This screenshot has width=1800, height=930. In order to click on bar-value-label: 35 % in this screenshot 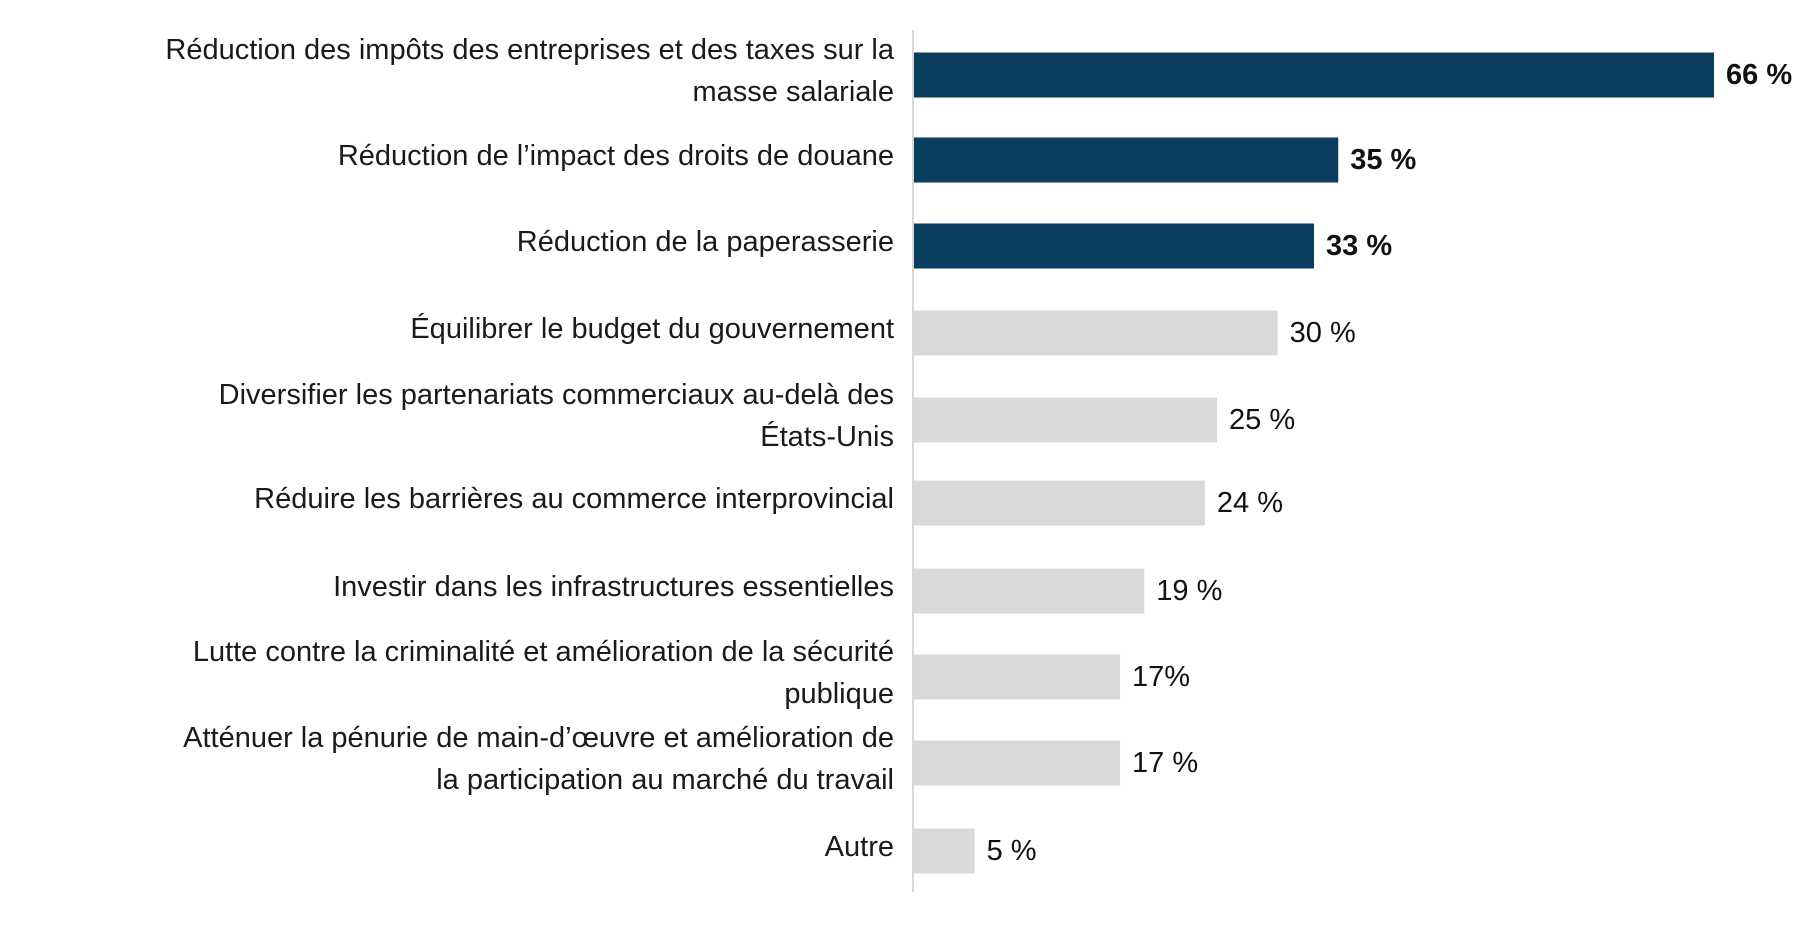, I will do `click(1383, 160)`.